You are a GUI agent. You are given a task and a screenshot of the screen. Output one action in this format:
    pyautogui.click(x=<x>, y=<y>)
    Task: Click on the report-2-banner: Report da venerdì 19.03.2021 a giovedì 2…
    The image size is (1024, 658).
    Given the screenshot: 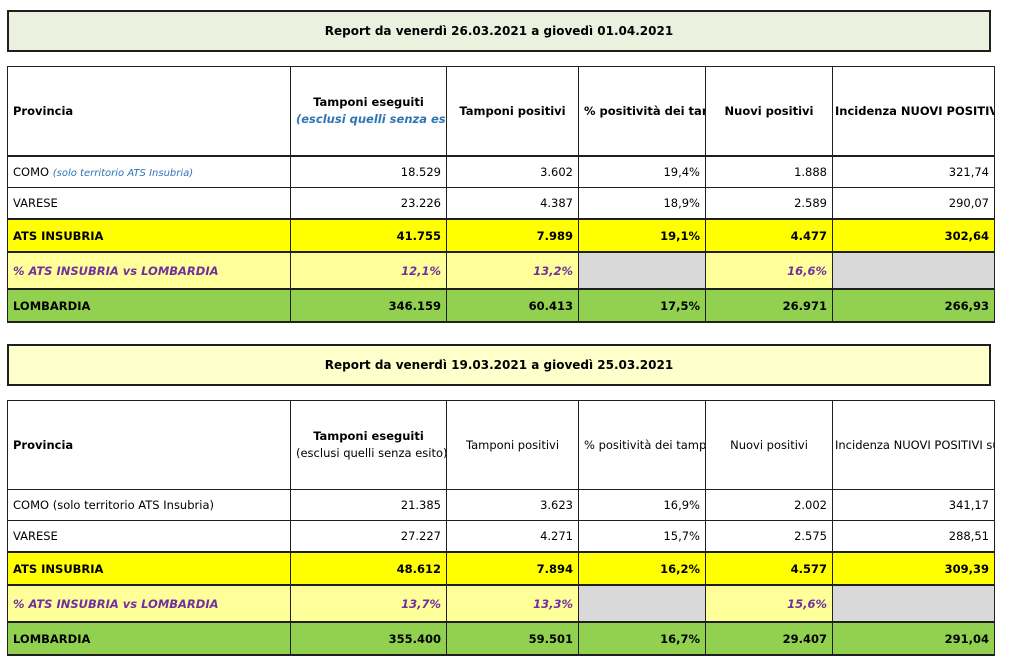 What is the action you would take?
    pyautogui.click(x=499, y=365)
    